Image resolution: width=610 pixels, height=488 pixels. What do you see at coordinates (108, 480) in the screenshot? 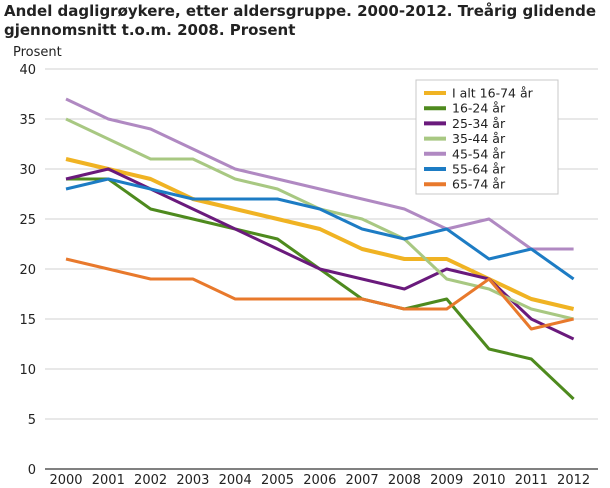
I see `x-tick-label: 2001` at bounding box center [108, 480].